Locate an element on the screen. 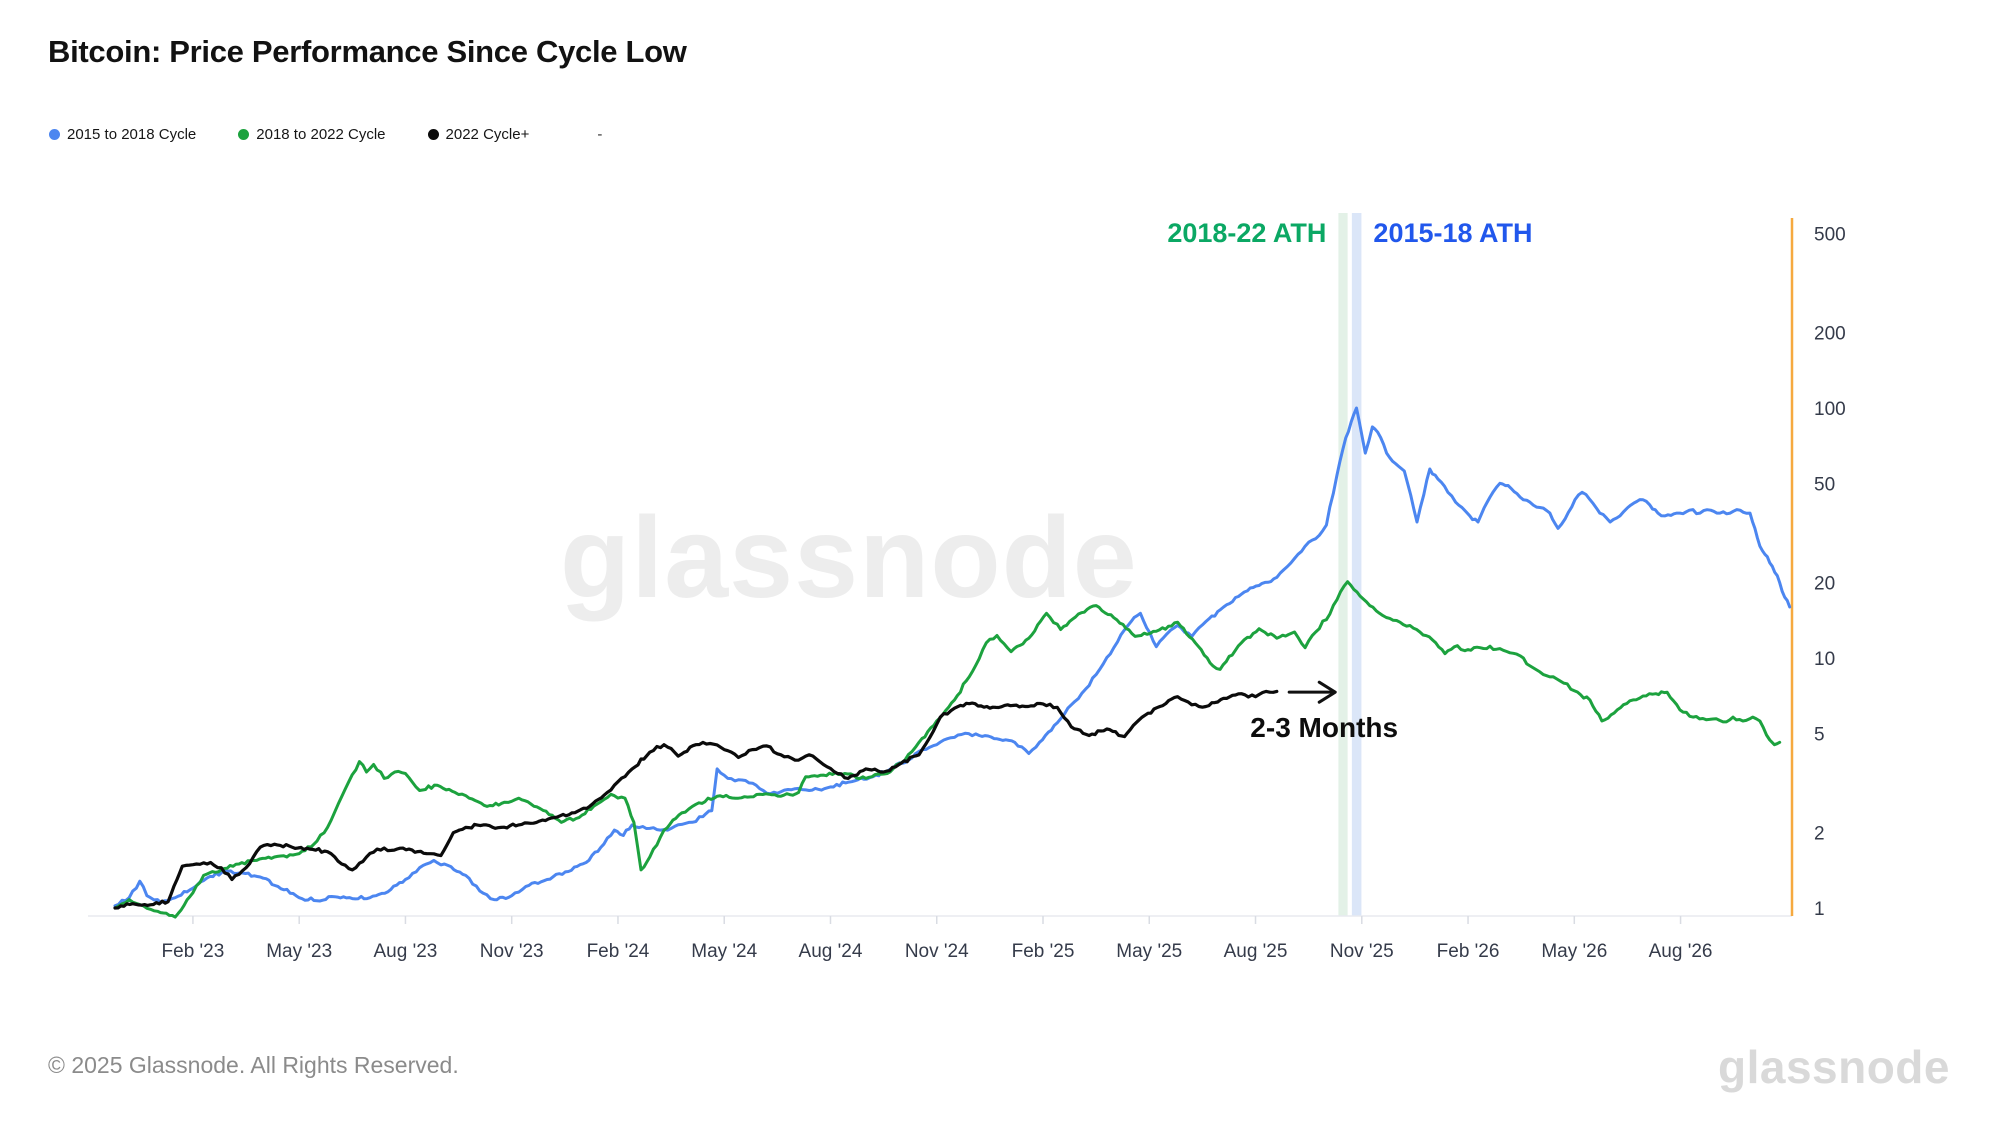  legend-extra-dash: - is located at coordinates (600, 134).